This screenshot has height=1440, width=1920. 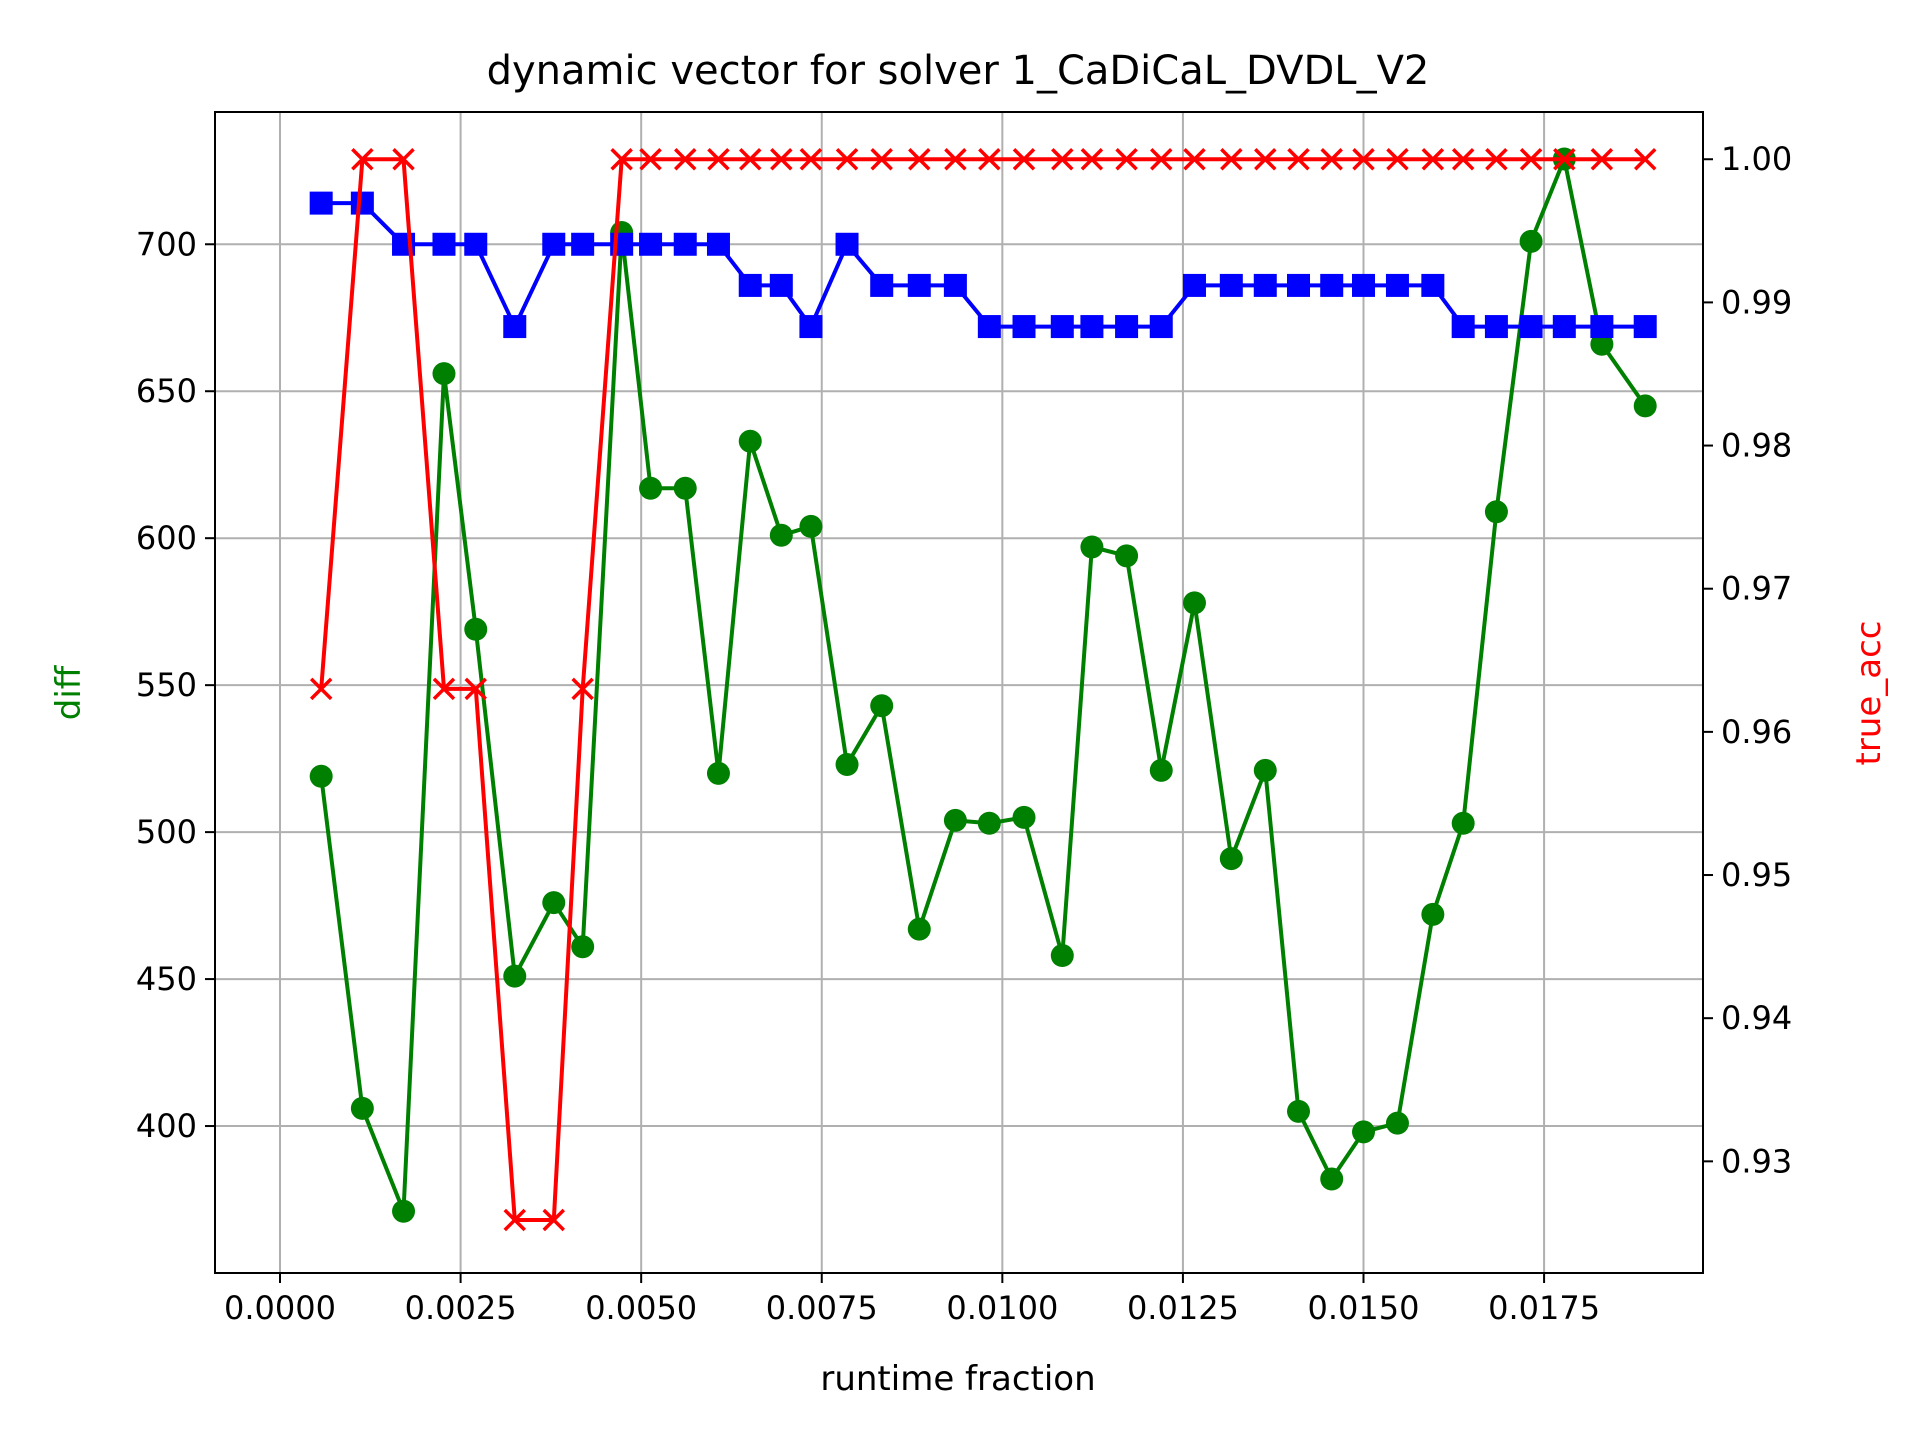 I want to click on x-tick-label: 0.0025, so click(x=461, y=1308).